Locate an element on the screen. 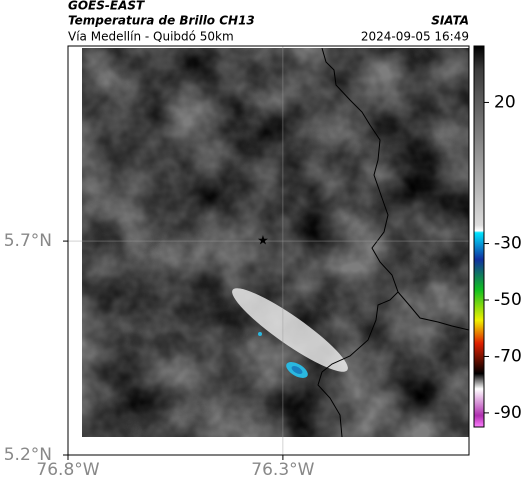  colorbar-tick-label: -90 is located at coordinates (508, 413).